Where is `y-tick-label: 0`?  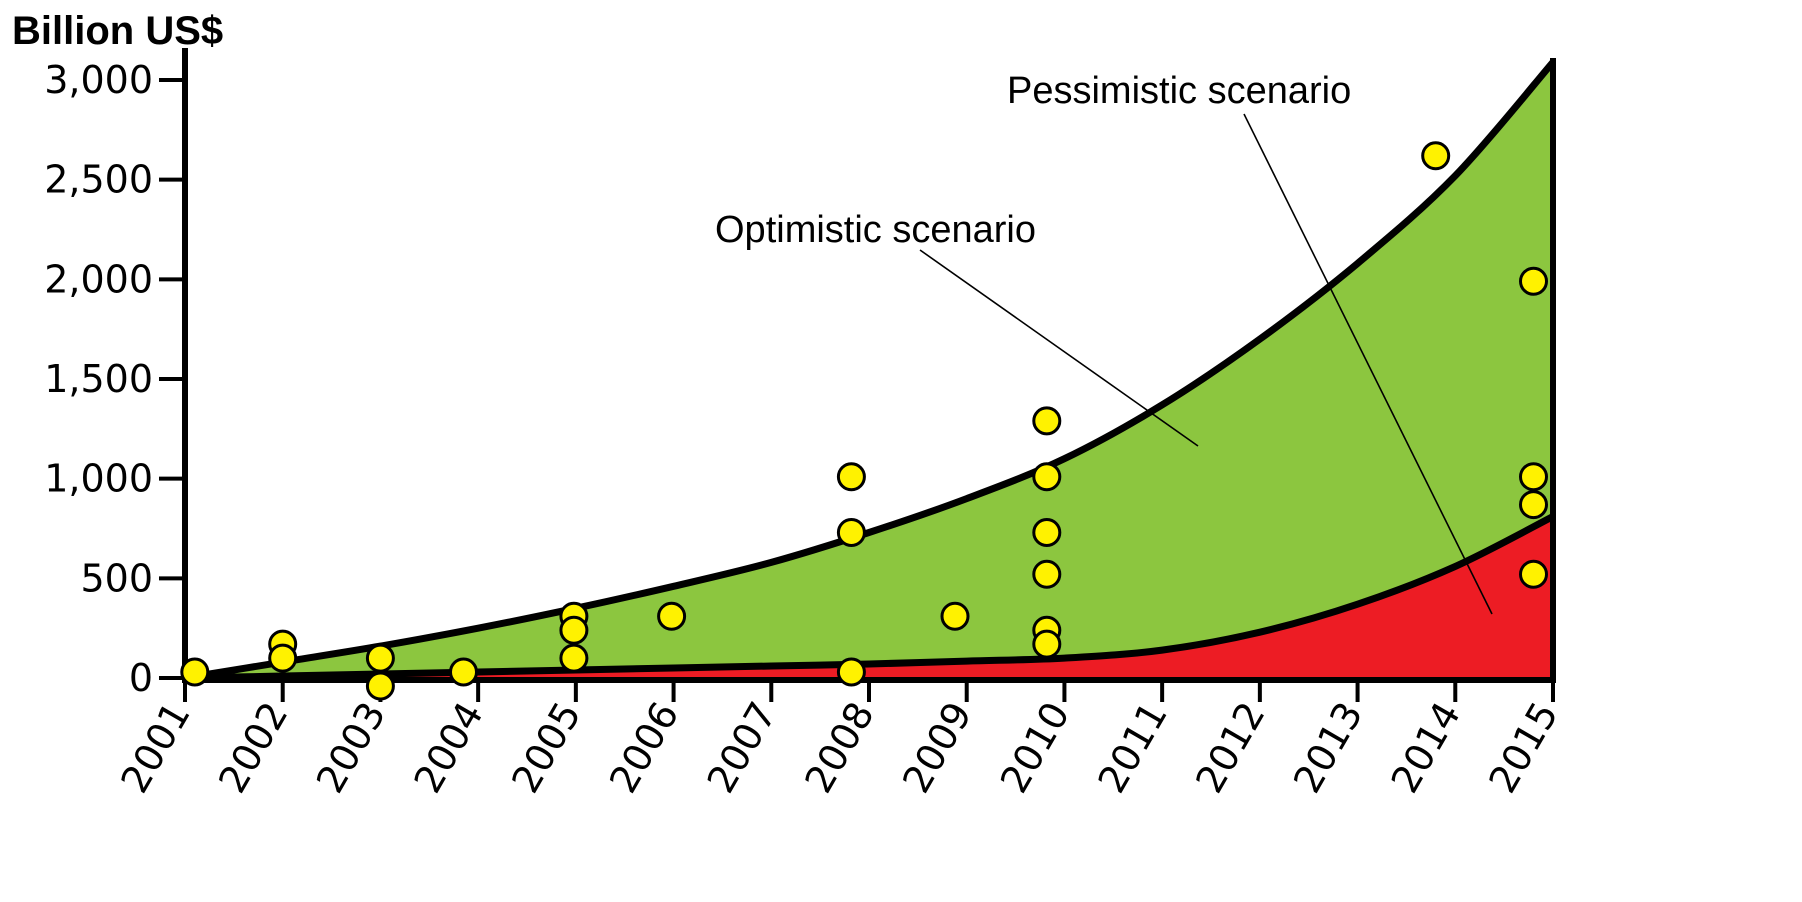 y-tick-label: 0 is located at coordinates (141, 678).